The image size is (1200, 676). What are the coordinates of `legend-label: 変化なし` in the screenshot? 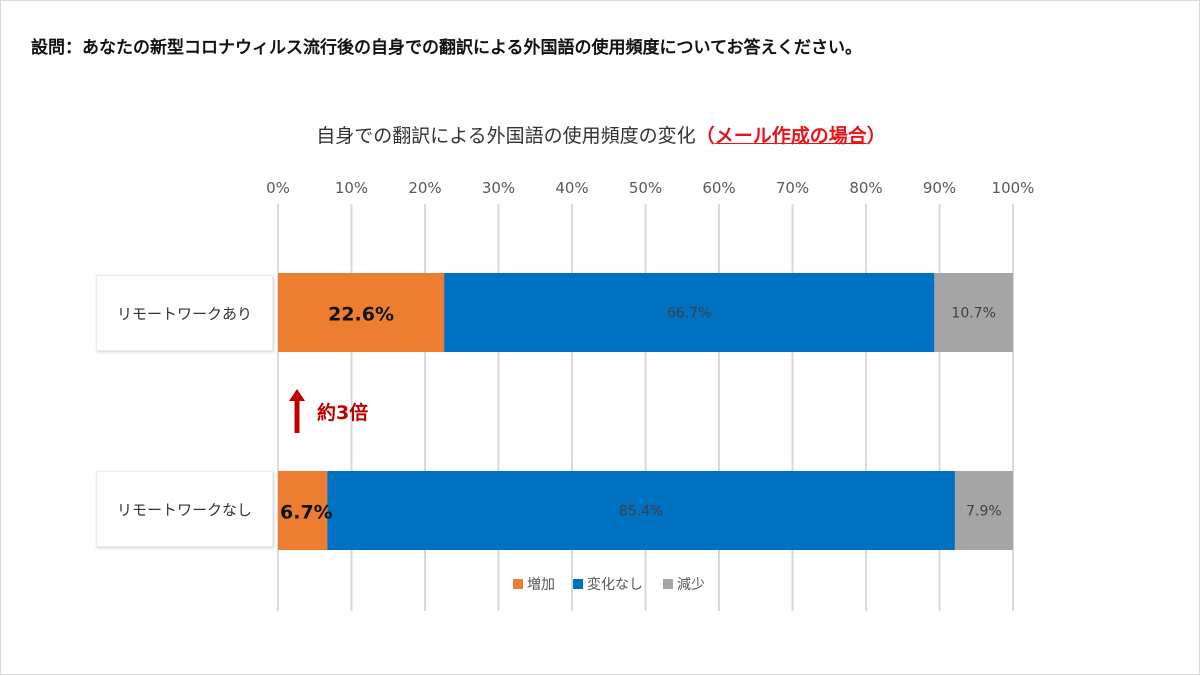 It's located at (615, 584).